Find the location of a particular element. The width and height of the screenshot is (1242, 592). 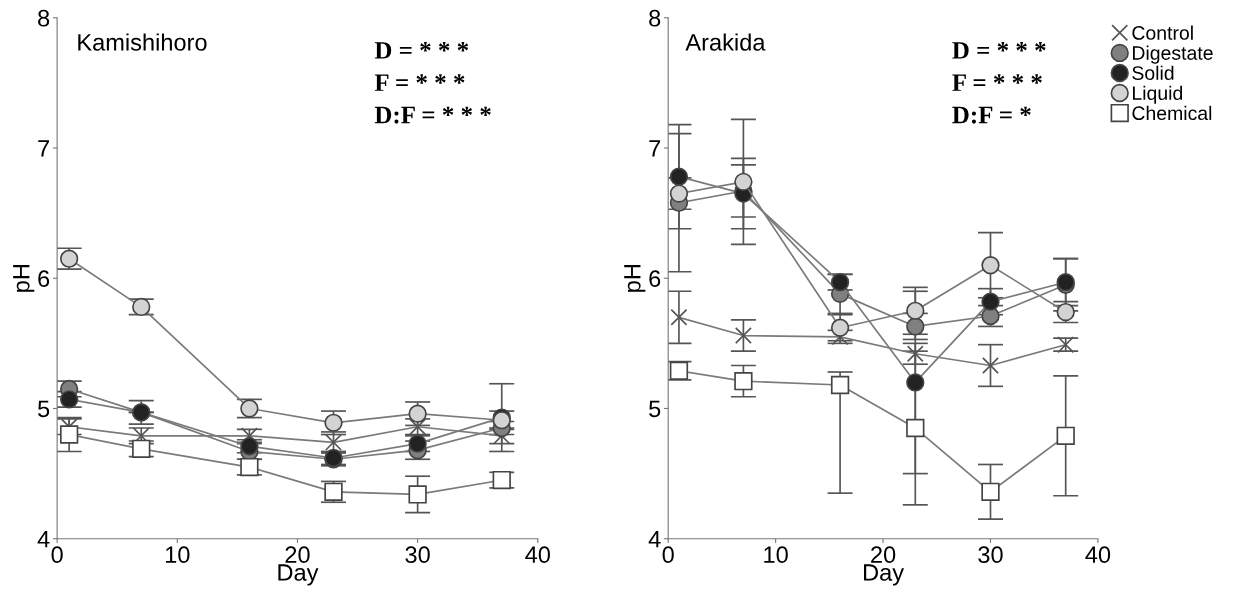

legend-label: Chemical is located at coordinates (1172, 113).